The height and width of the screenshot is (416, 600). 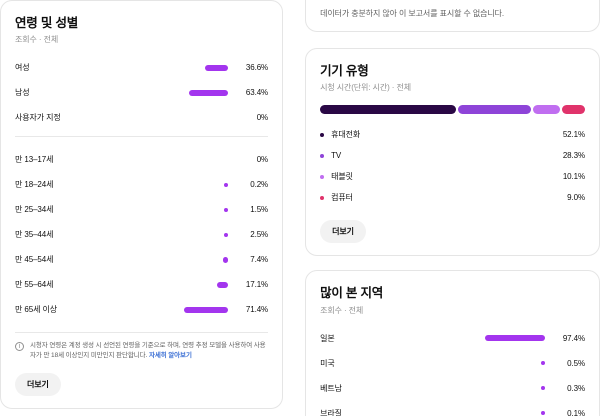 What do you see at coordinates (38, 385) in the screenshot?
I see `age-gender-more-button: 더보기` at bounding box center [38, 385].